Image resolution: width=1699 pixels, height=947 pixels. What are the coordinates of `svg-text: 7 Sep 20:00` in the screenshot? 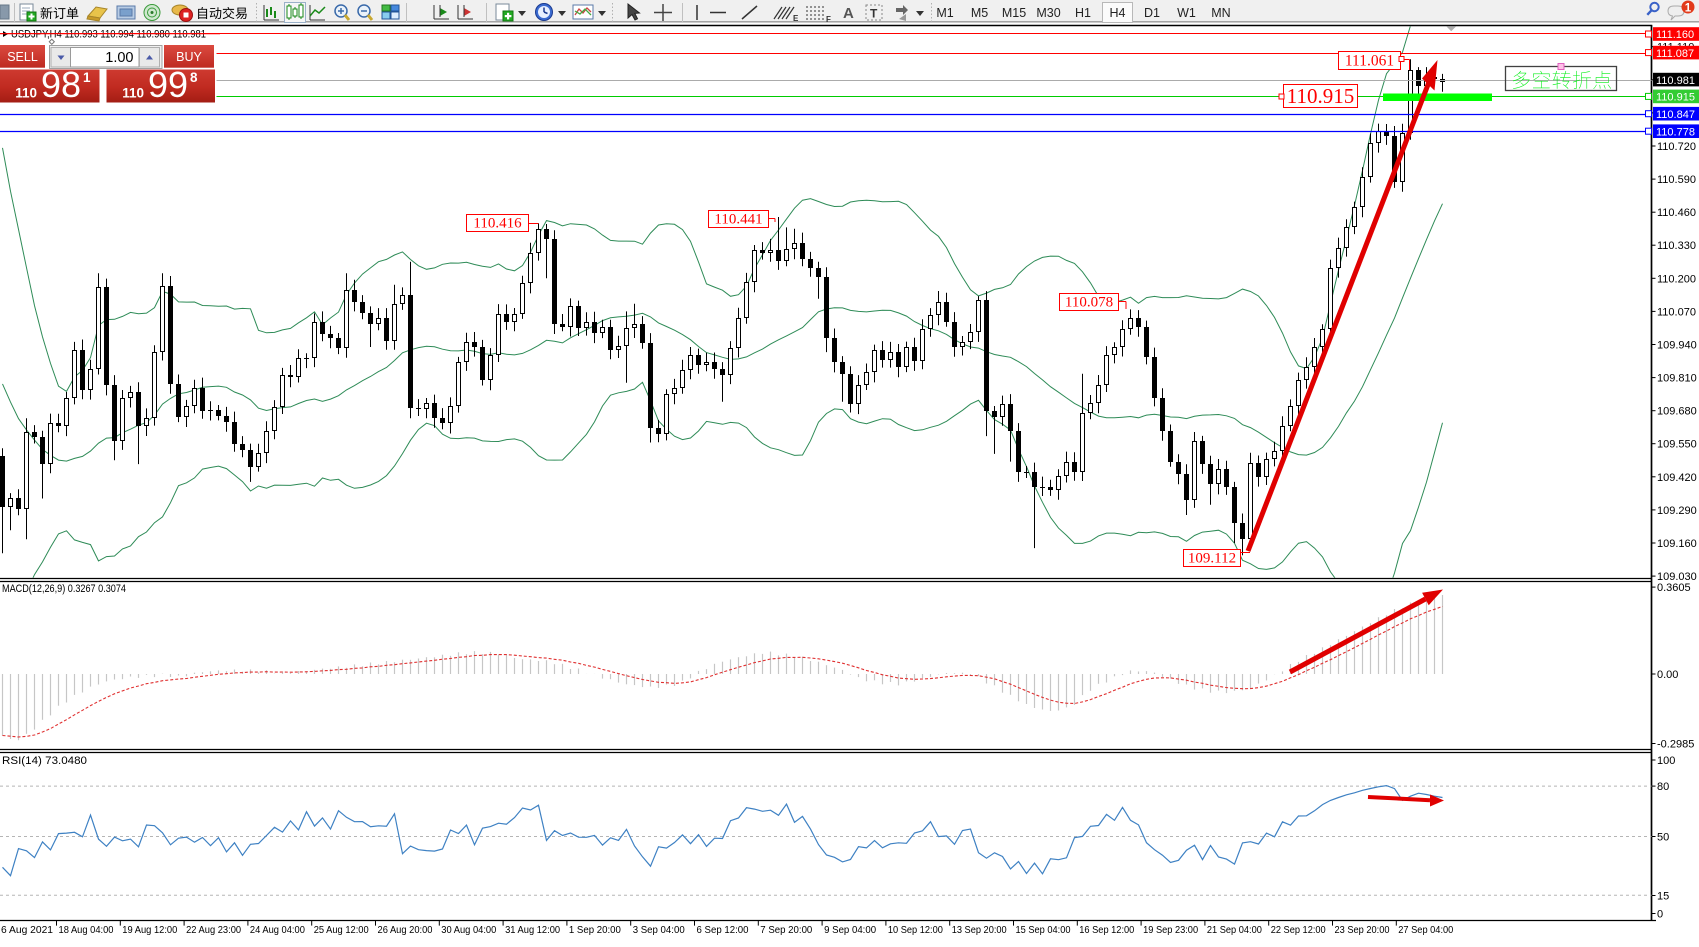 It's located at (786, 930).